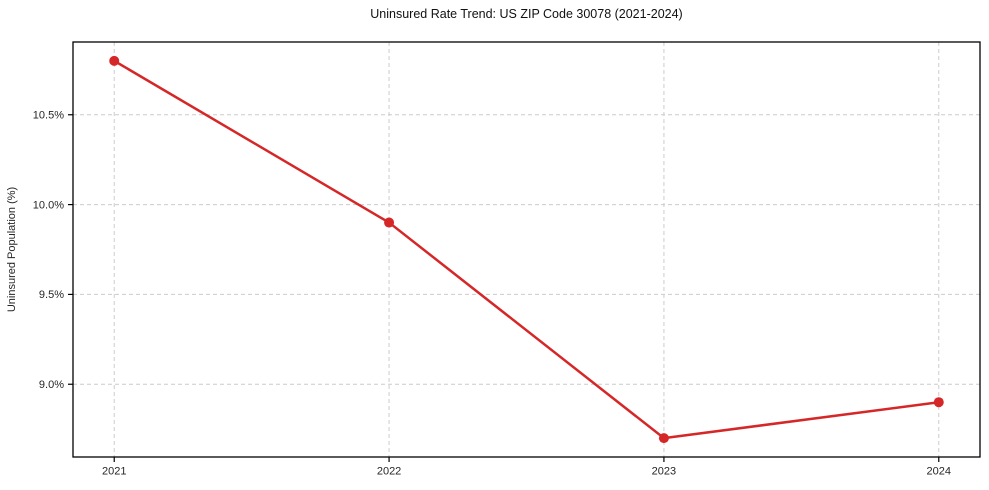  What do you see at coordinates (664, 472) in the screenshot?
I see `x-tick-label: 2023` at bounding box center [664, 472].